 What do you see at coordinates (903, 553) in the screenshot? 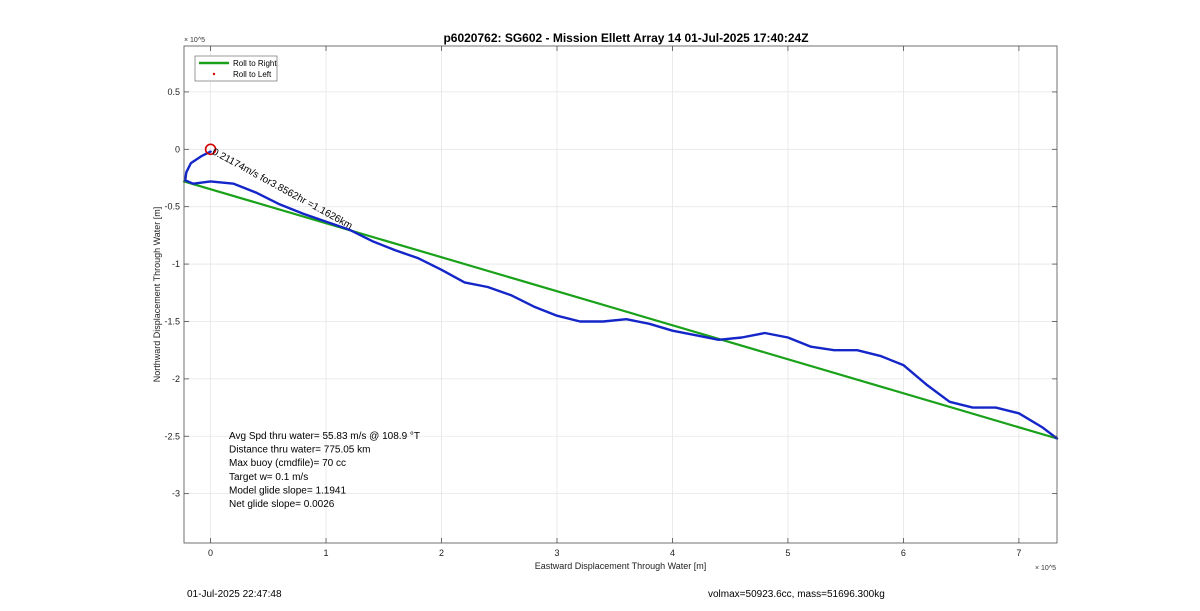
I see `x-tick-label: 6` at bounding box center [903, 553].